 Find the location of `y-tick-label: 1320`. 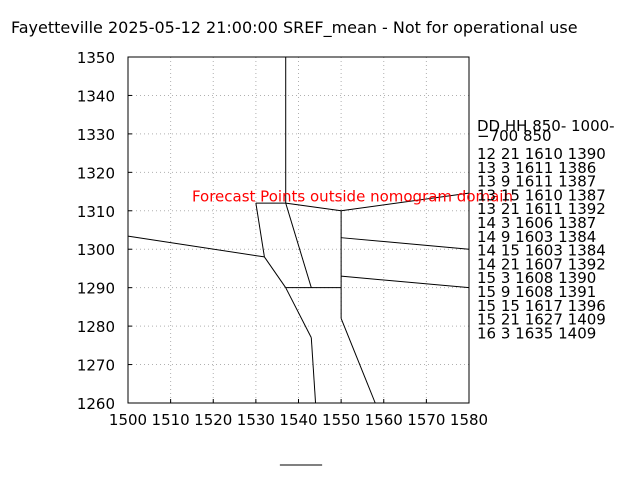

y-tick-label: 1320 is located at coordinates (96, 173).